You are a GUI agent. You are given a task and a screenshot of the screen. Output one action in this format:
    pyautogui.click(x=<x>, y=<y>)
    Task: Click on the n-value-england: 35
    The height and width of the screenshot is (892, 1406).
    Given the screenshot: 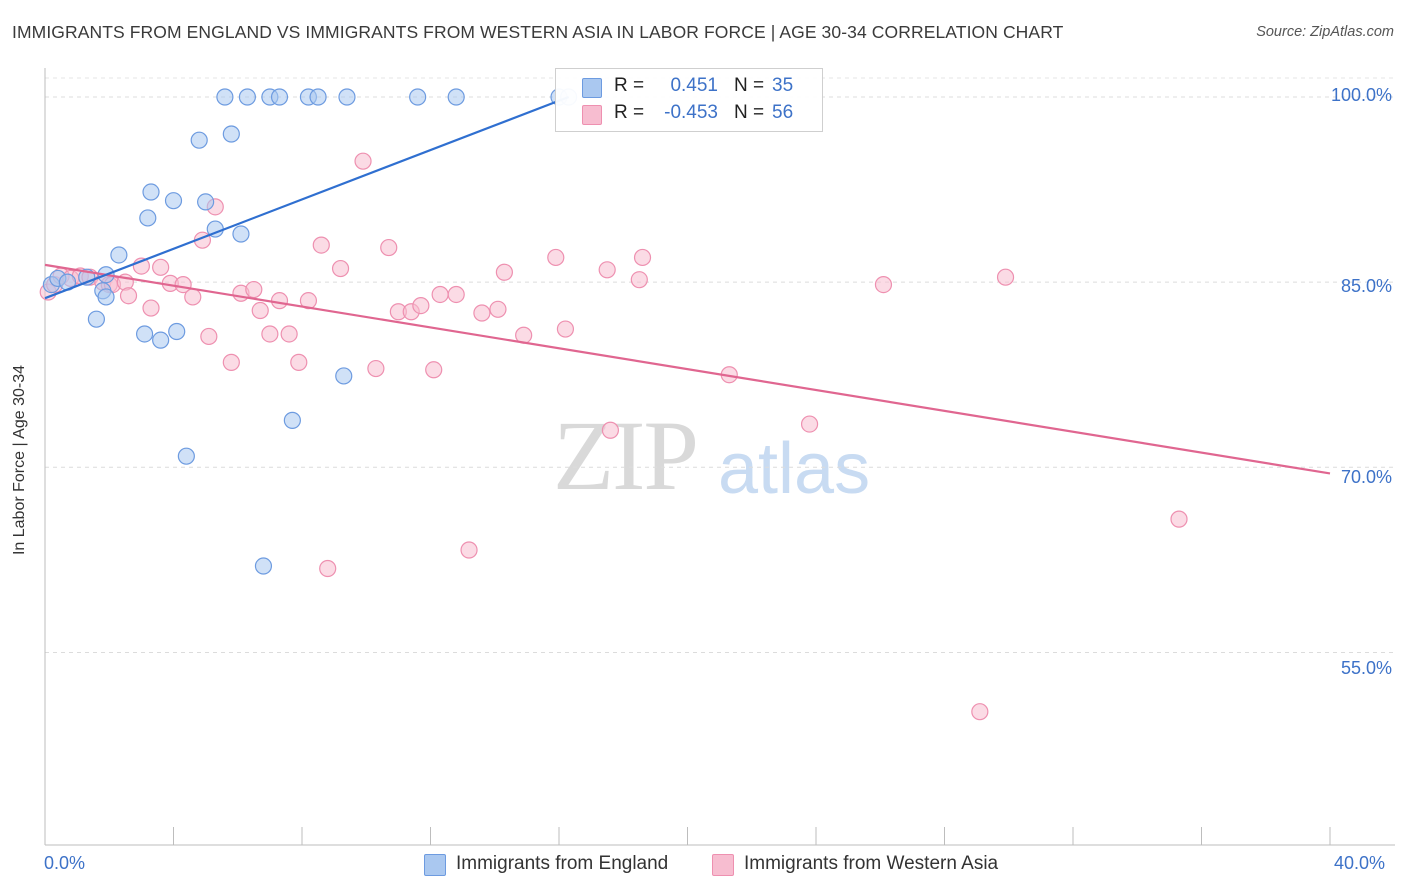 What is the action you would take?
    pyautogui.click(x=783, y=85)
    